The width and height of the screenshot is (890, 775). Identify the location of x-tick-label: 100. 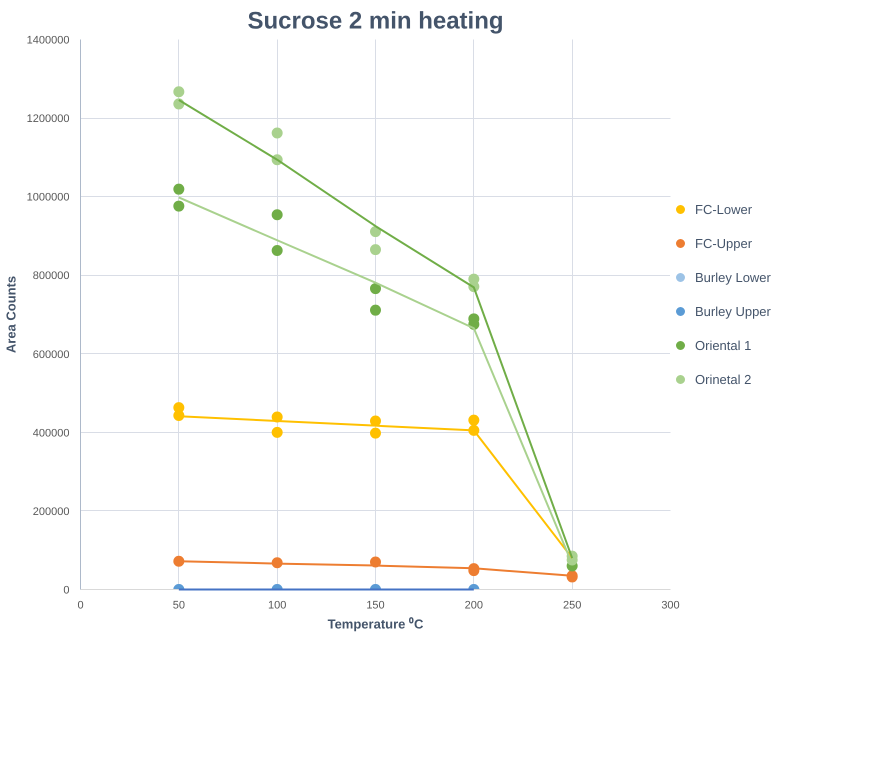
(277, 606).